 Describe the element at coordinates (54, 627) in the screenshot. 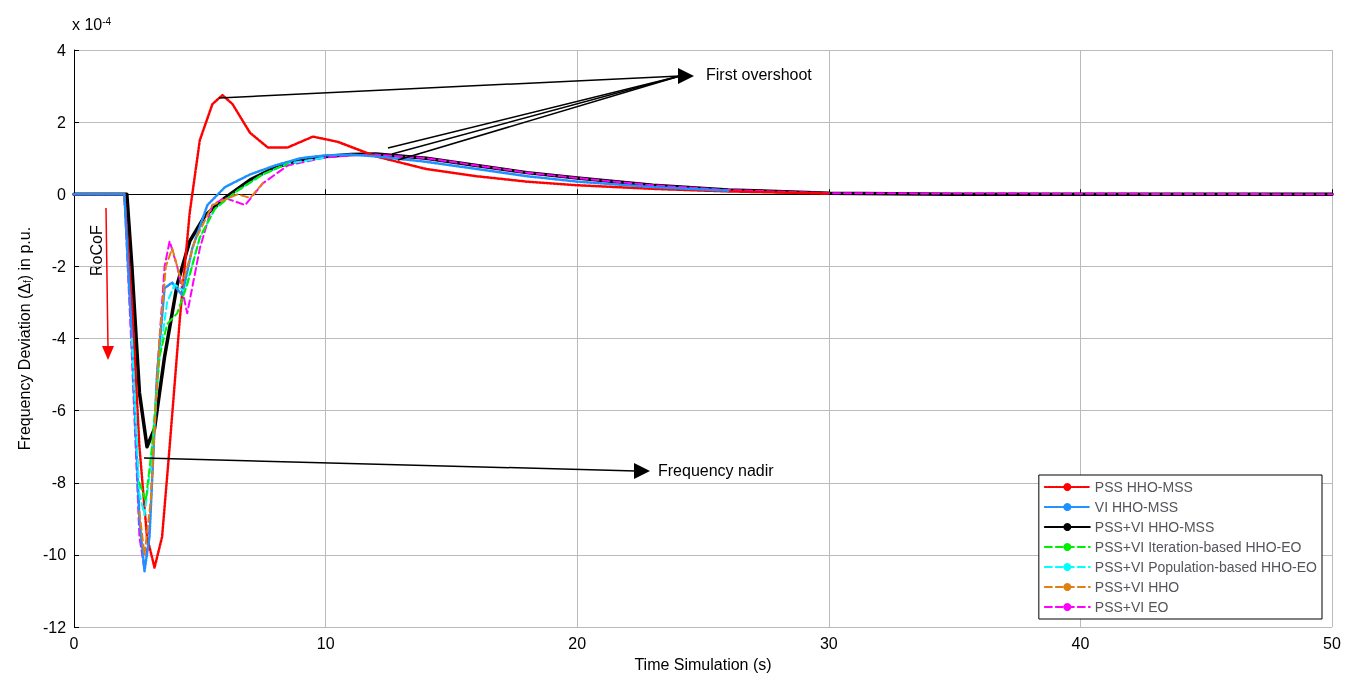

I see `y-tick-label: -12` at that location.